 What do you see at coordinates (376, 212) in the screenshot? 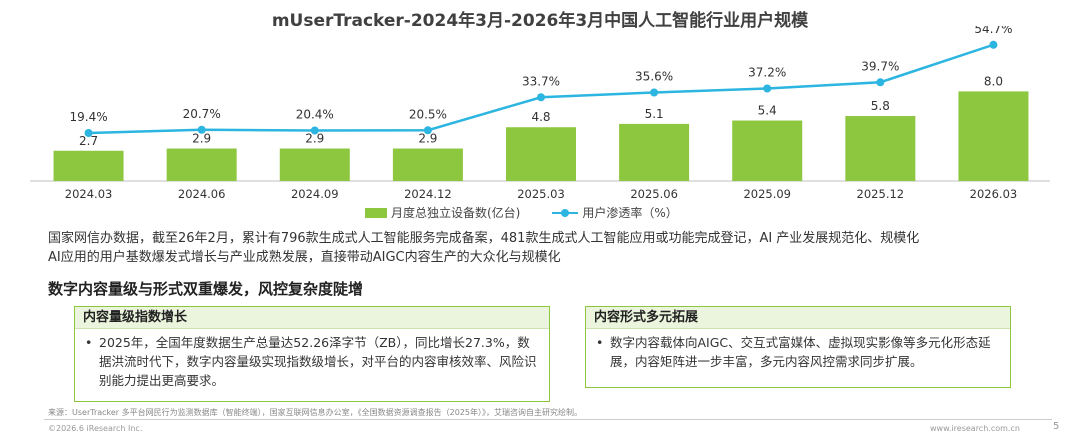
I see `legend-bar-swatch` at bounding box center [376, 212].